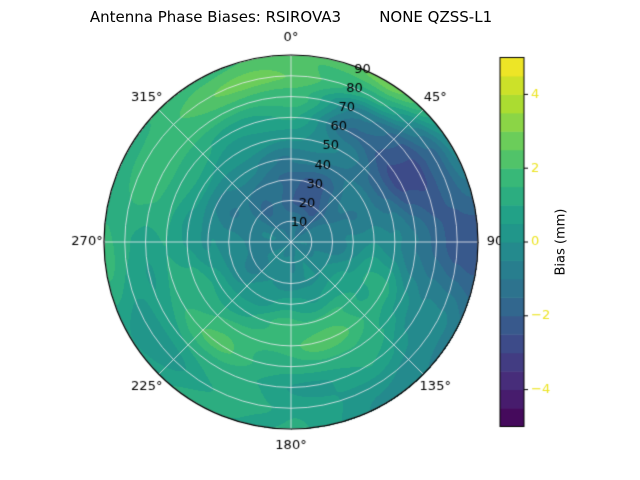  What do you see at coordinates (561, 242) in the screenshot?
I see `colorbar-axis-label: Bias (mm)` at bounding box center [561, 242].